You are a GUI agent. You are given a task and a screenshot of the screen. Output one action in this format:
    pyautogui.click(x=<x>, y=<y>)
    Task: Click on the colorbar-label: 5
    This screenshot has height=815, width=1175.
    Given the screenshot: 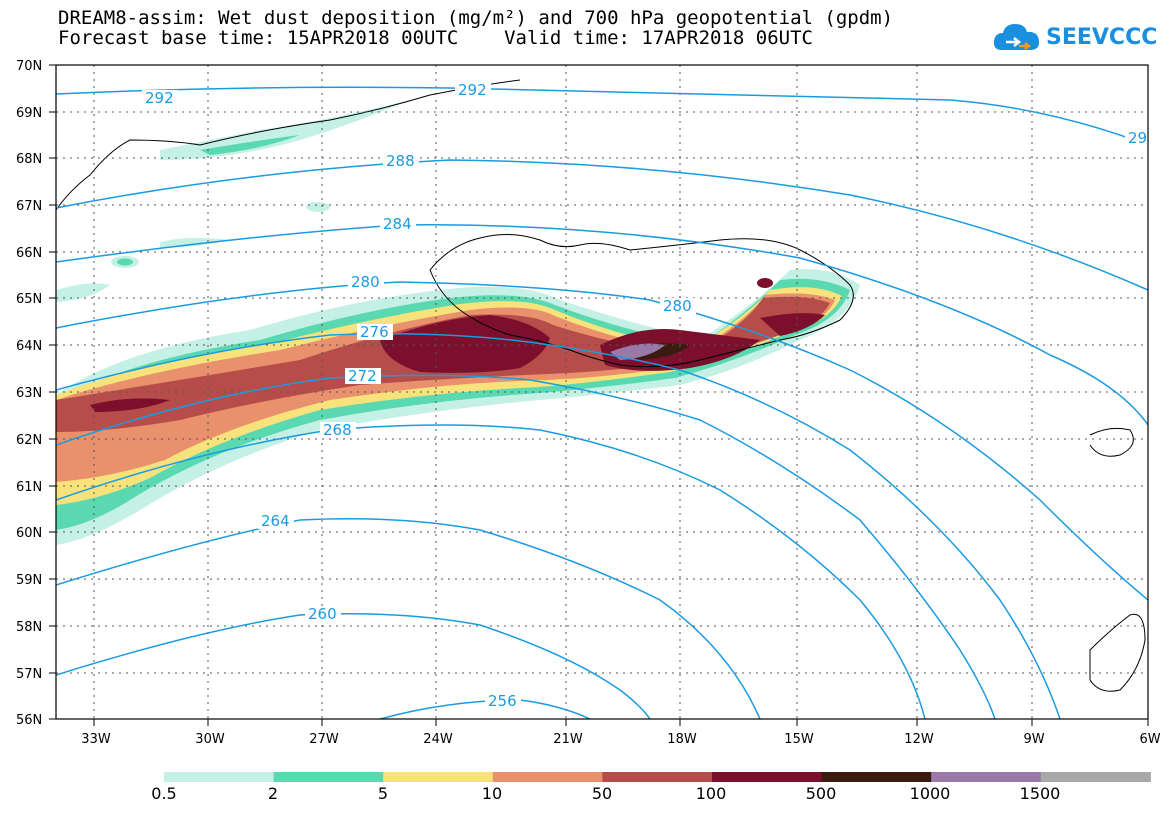 What is the action you would take?
    pyautogui.click(x=383, y=793)
    